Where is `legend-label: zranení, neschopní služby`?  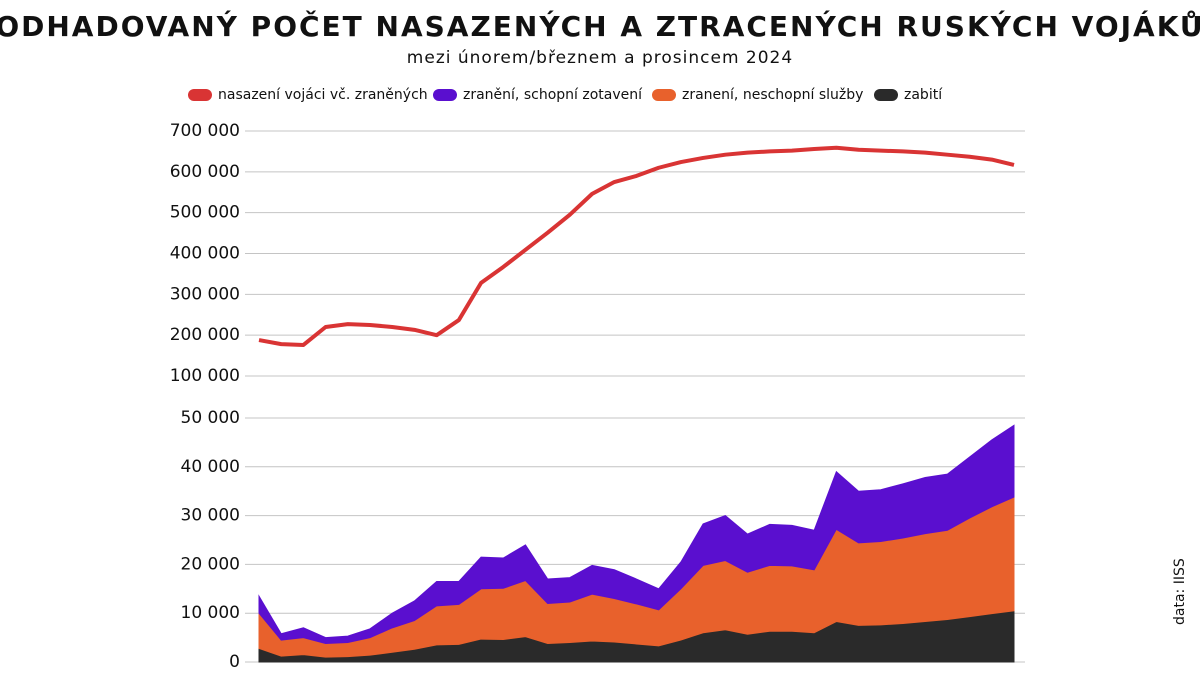 legend-label: zranení, neschopní služby is located at coordinates (772, 95).